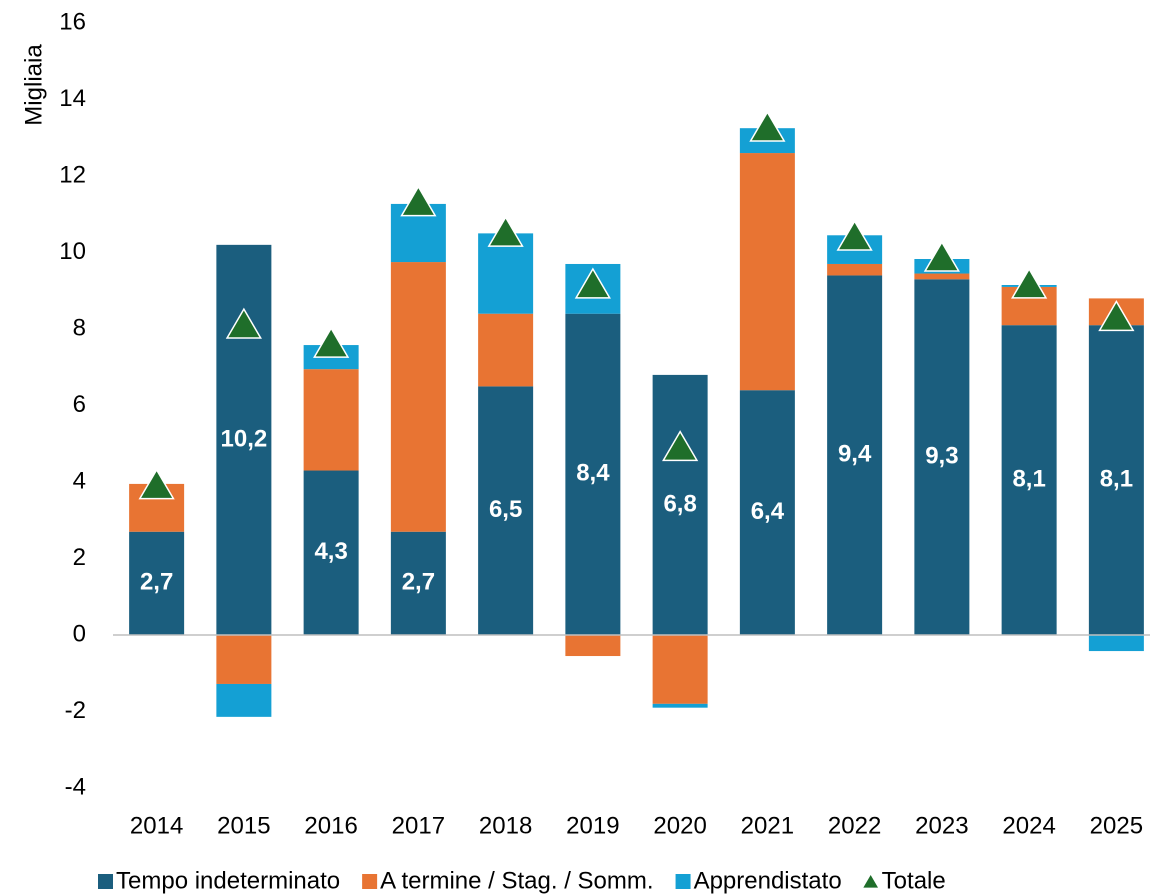 The height and width of the screenshot is (896, 1150). I want to click on legend-label: Apprendistato, so click(768, 880).